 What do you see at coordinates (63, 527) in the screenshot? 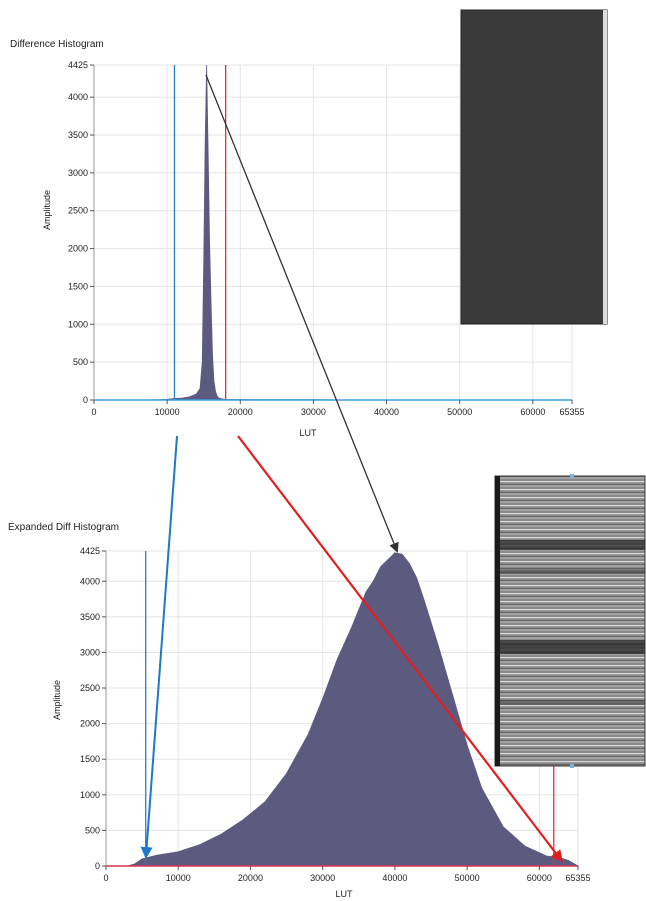
I see `chart-title: Expanded Diff Histogram` at bounding box center [63, 527].